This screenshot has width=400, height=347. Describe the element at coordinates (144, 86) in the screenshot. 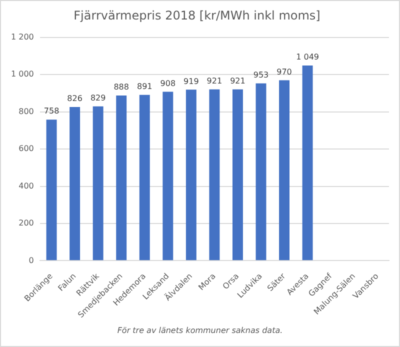

I see `data-label: 891` at that location.